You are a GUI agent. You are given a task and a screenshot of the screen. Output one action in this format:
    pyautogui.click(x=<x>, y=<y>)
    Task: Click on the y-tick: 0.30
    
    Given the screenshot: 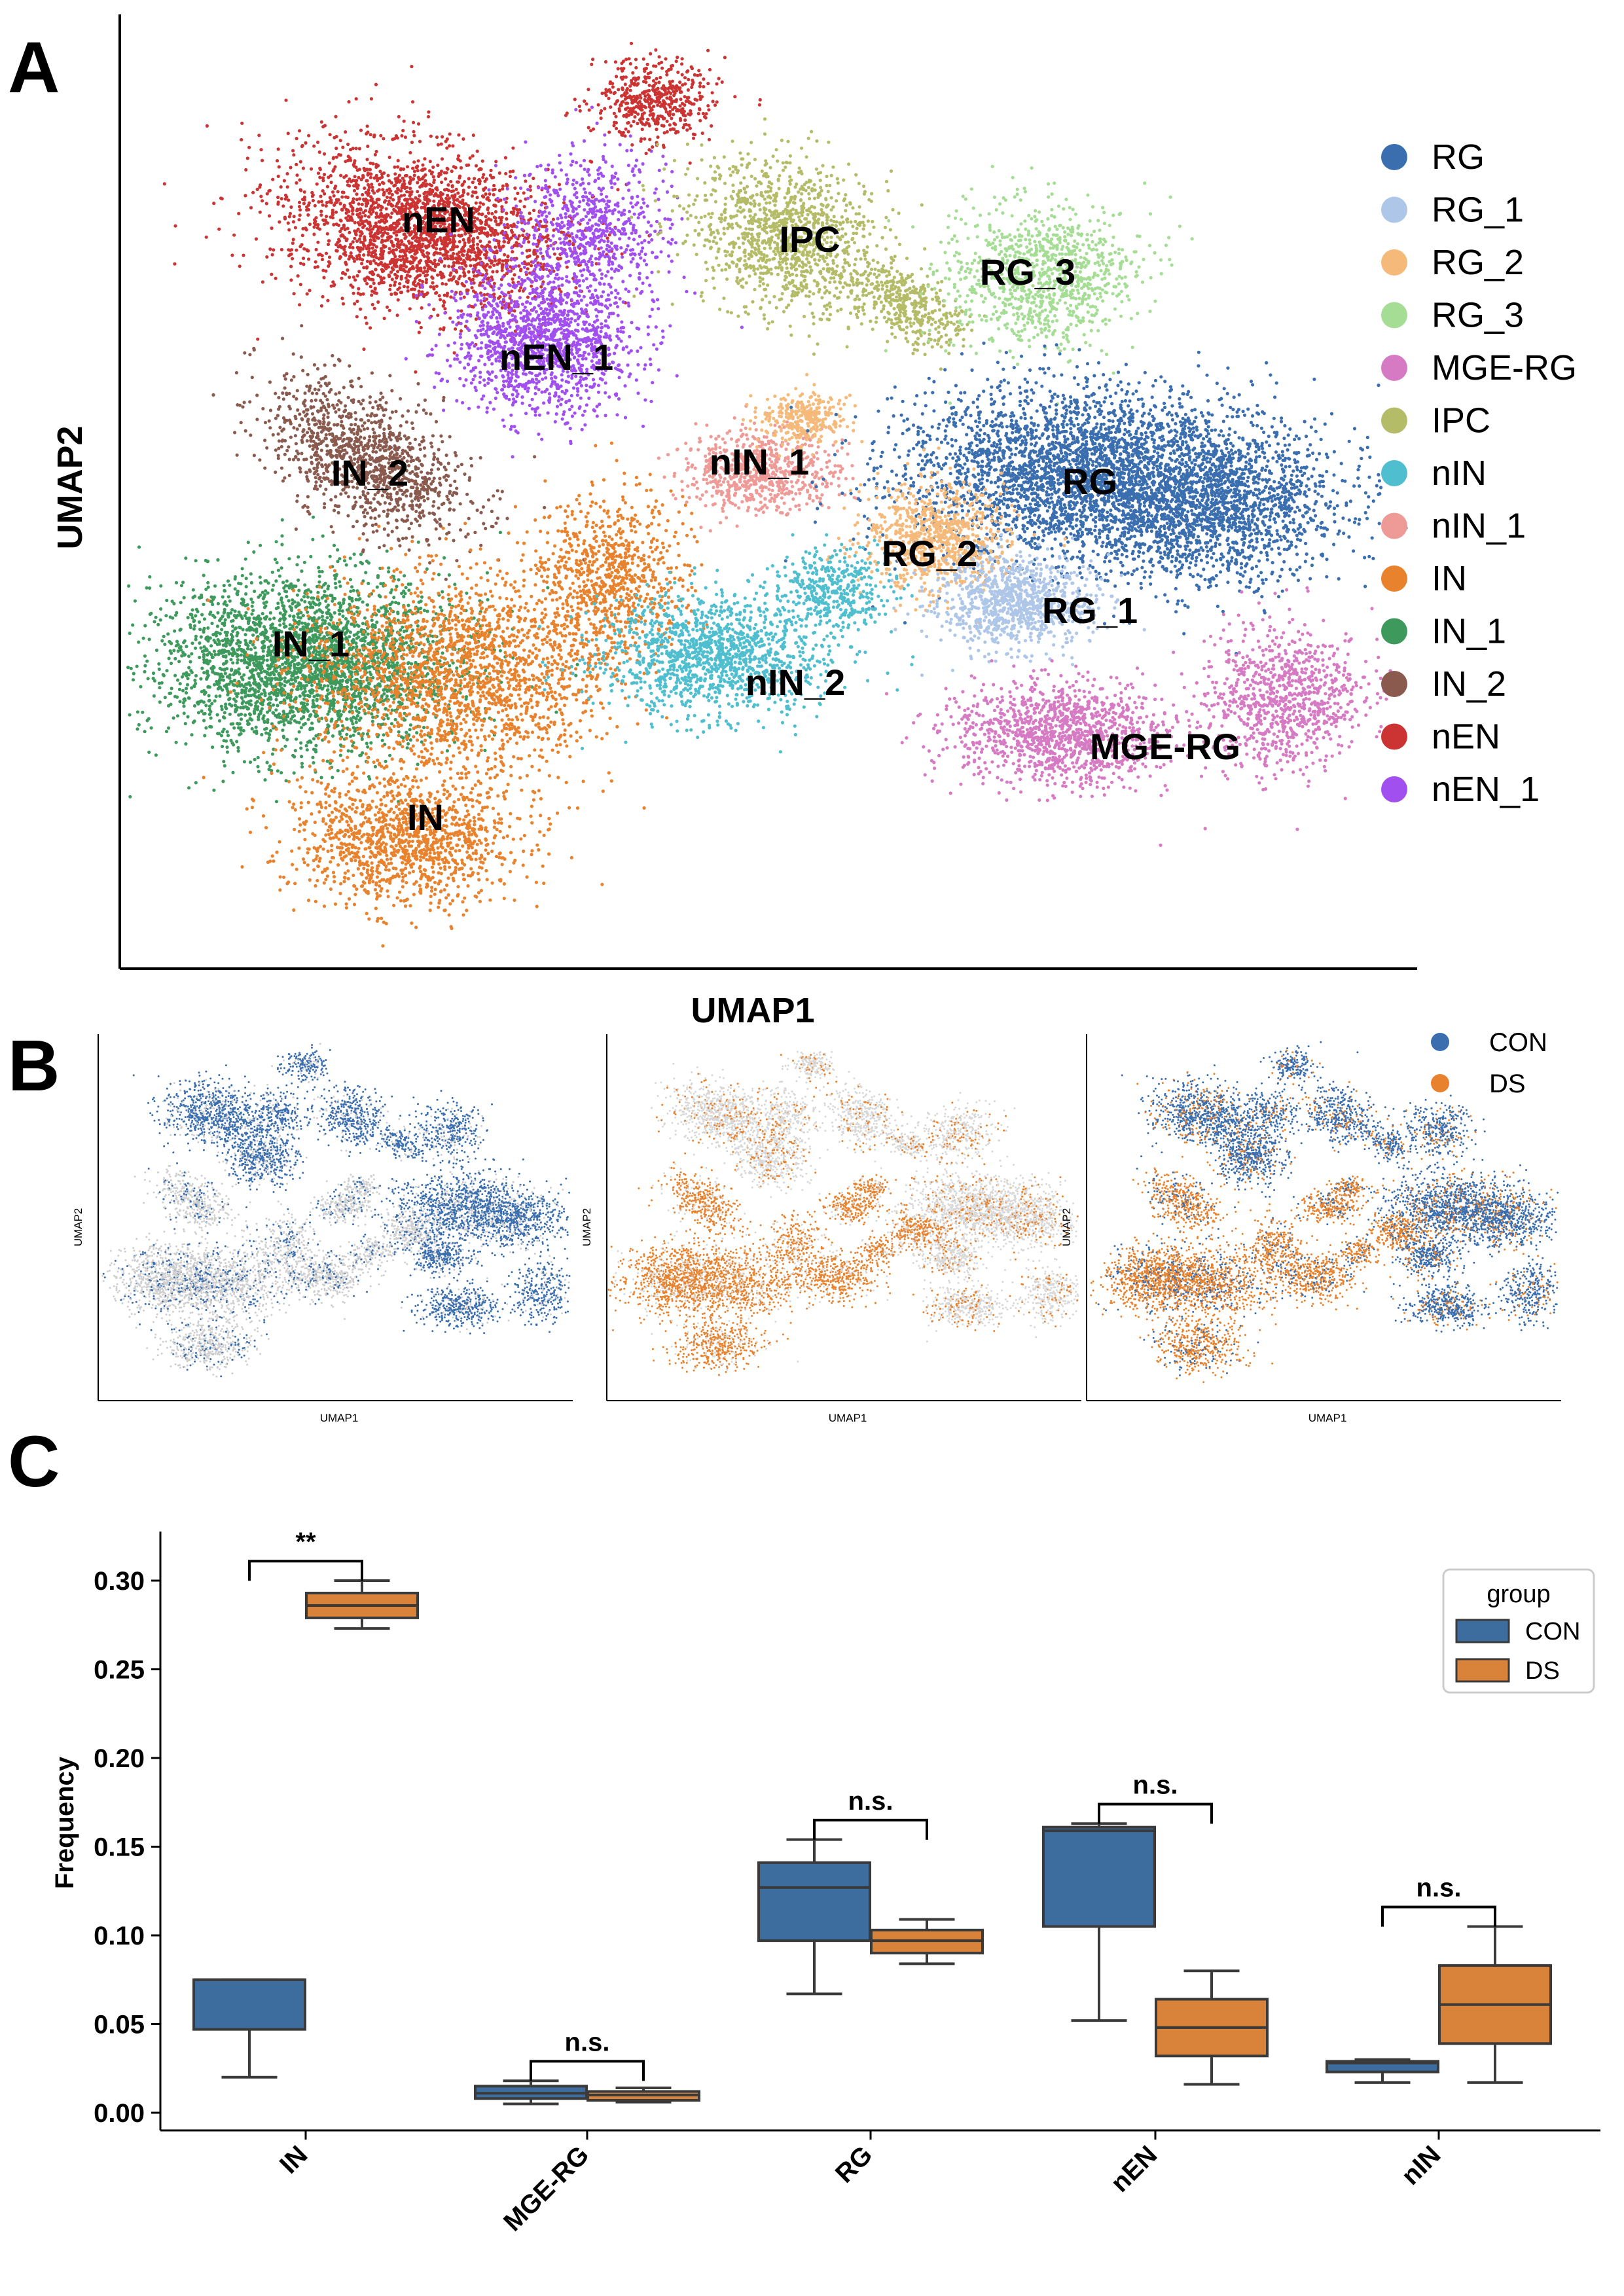 What is the action you would take?
    pyautogui.click(x=127, y=1581)
    